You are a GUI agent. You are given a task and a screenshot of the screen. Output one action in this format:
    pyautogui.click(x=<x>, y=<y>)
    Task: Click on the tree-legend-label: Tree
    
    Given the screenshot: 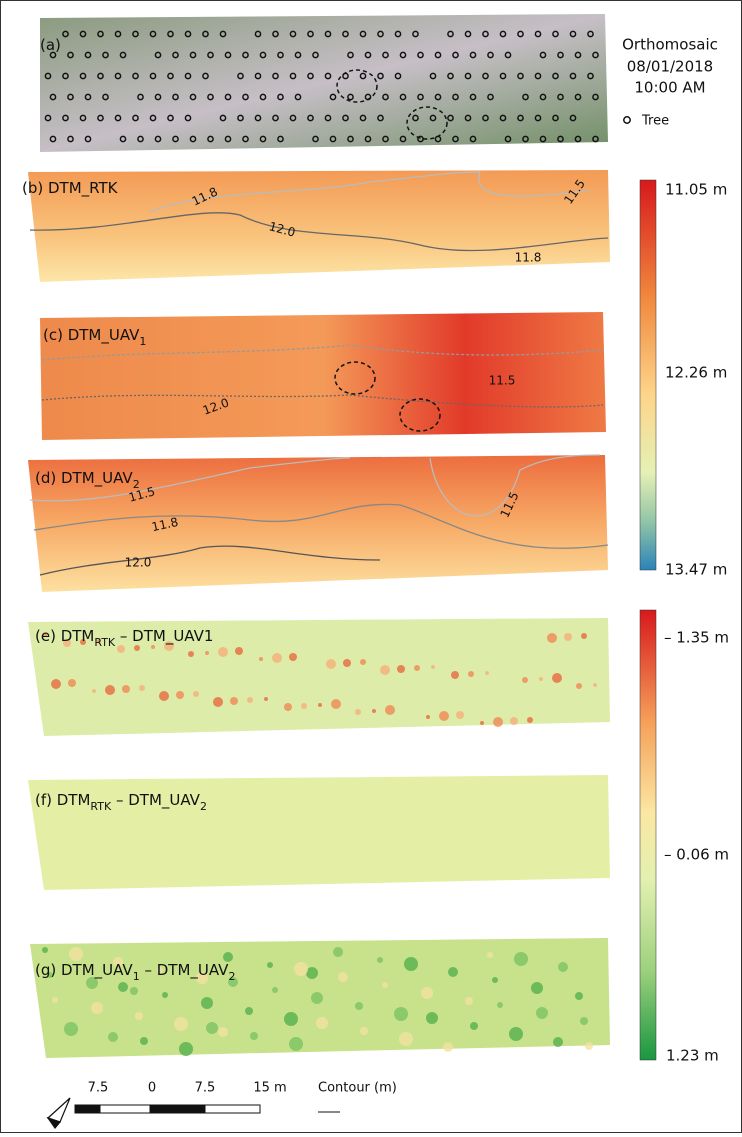 What is the action you would take?
    pyautogui.click(x=655, y=121)
    